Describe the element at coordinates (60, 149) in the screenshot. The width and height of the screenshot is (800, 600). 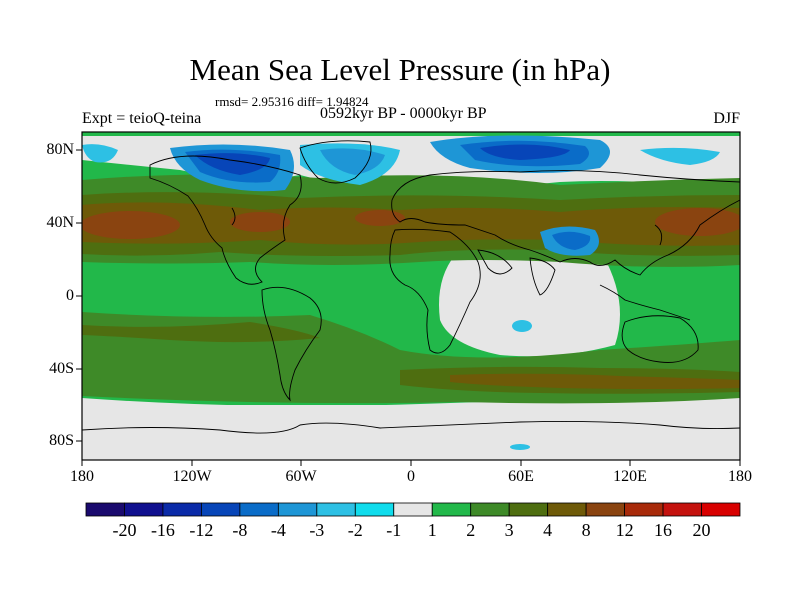
I see `lat-label-80n: 80N` at that location.